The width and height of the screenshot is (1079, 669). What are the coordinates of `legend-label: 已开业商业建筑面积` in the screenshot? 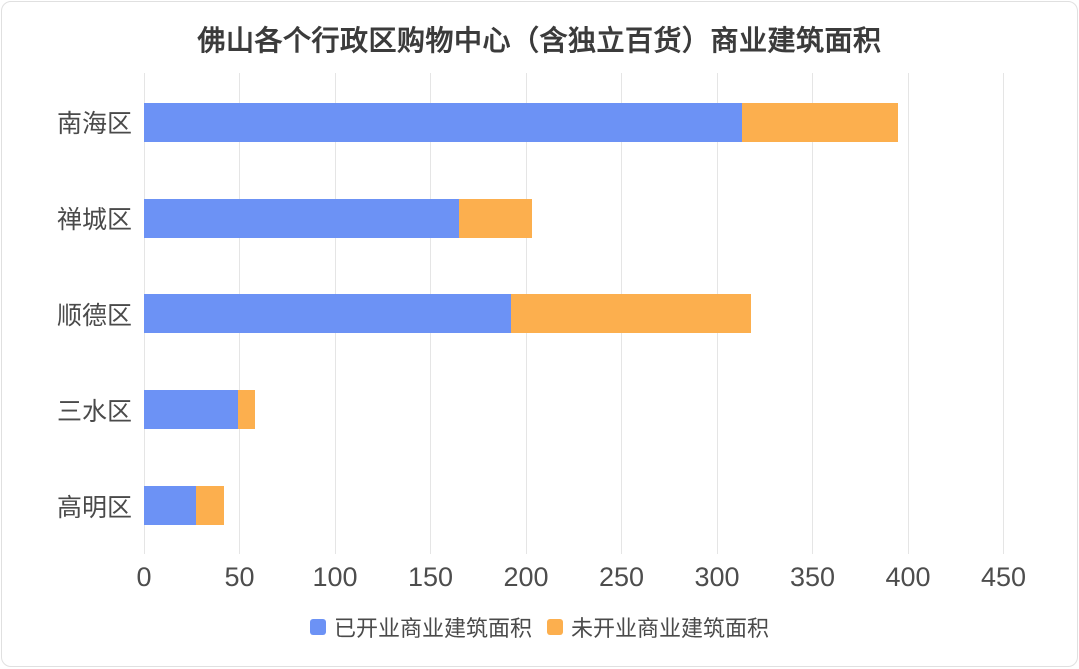 It's located at (432, 628).